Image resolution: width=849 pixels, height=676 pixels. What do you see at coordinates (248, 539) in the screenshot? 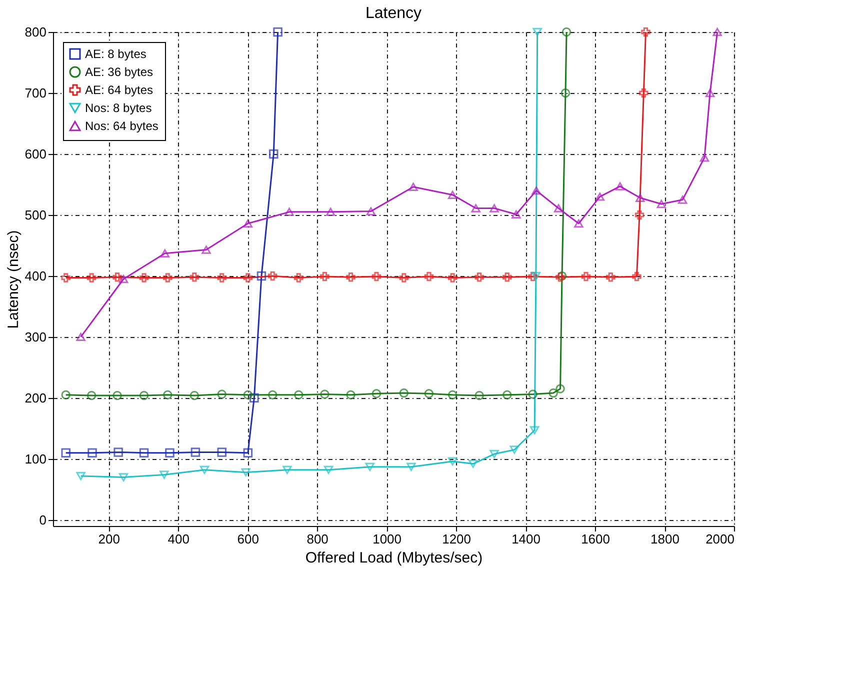
I see `x-tick-label: 600` at bounding box center [248, 539].